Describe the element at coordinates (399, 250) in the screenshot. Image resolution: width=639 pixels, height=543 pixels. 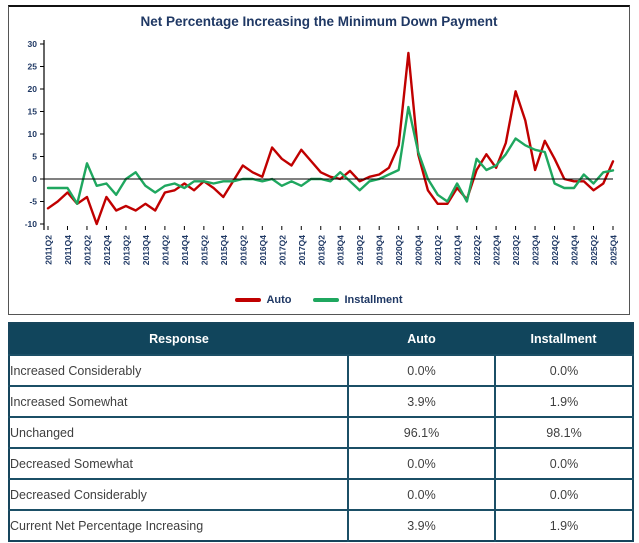
I see `x-tick-label: 2020Q2` at that location.